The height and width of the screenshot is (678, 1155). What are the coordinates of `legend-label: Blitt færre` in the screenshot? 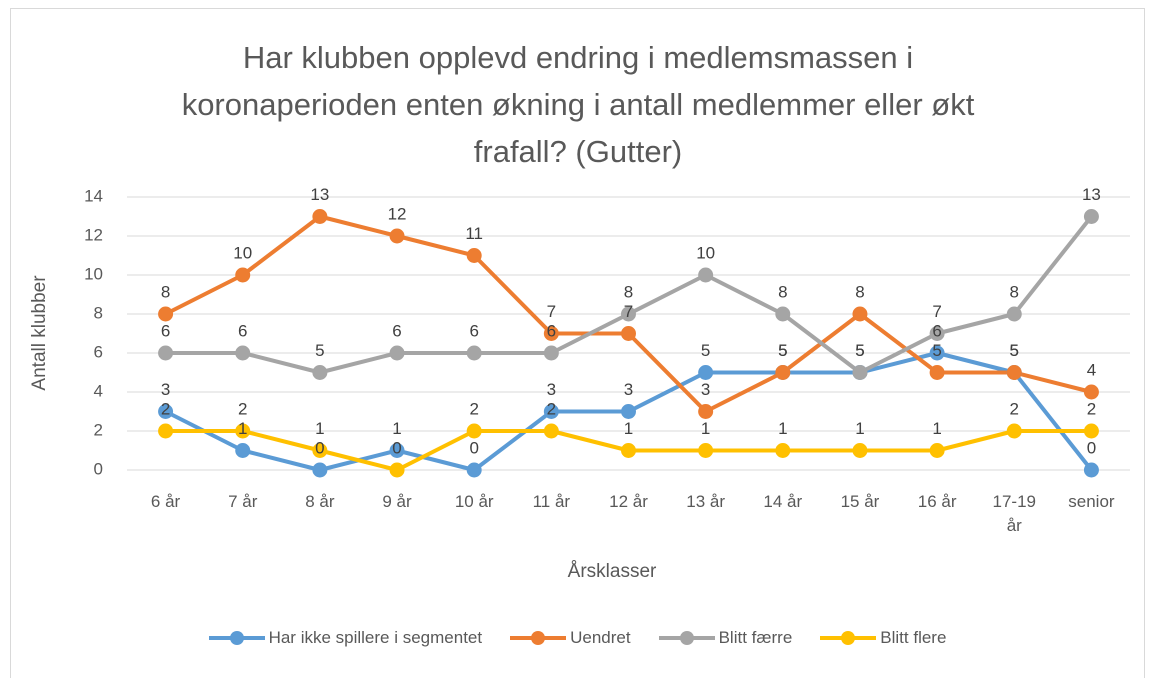 It's located at (755, 637).